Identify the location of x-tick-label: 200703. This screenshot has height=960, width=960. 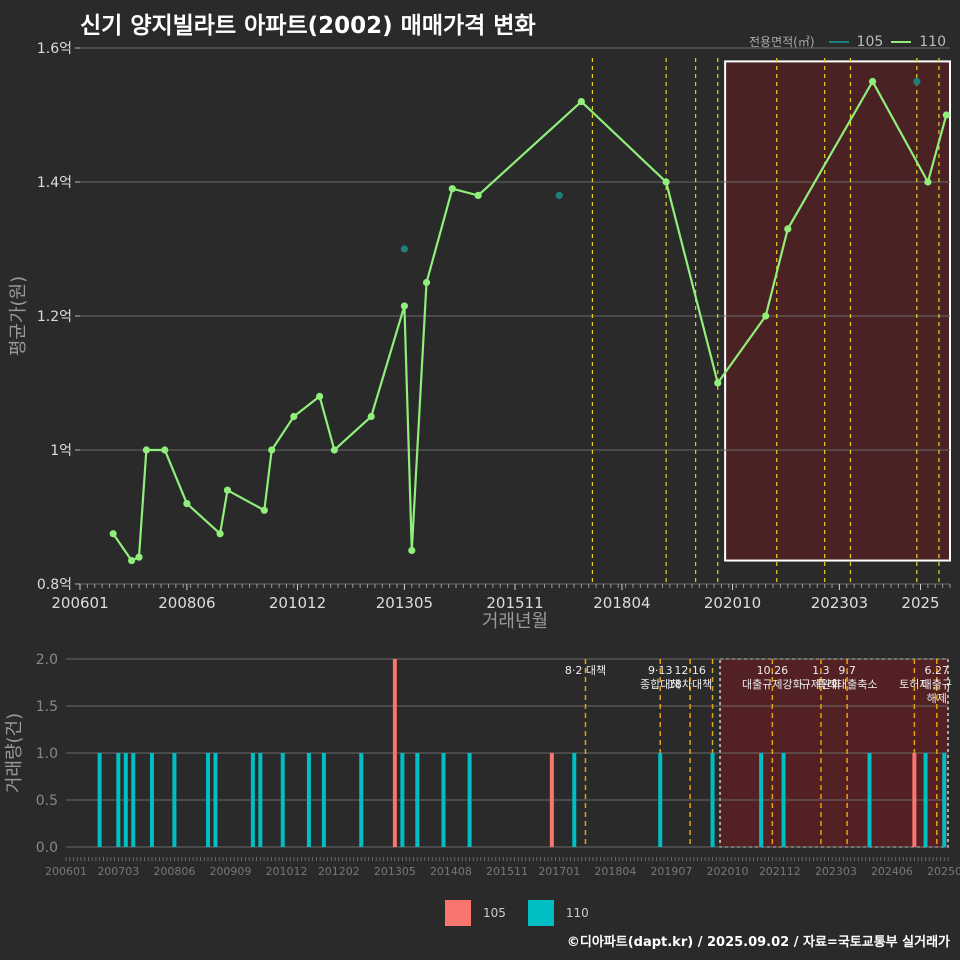
(118, 871).